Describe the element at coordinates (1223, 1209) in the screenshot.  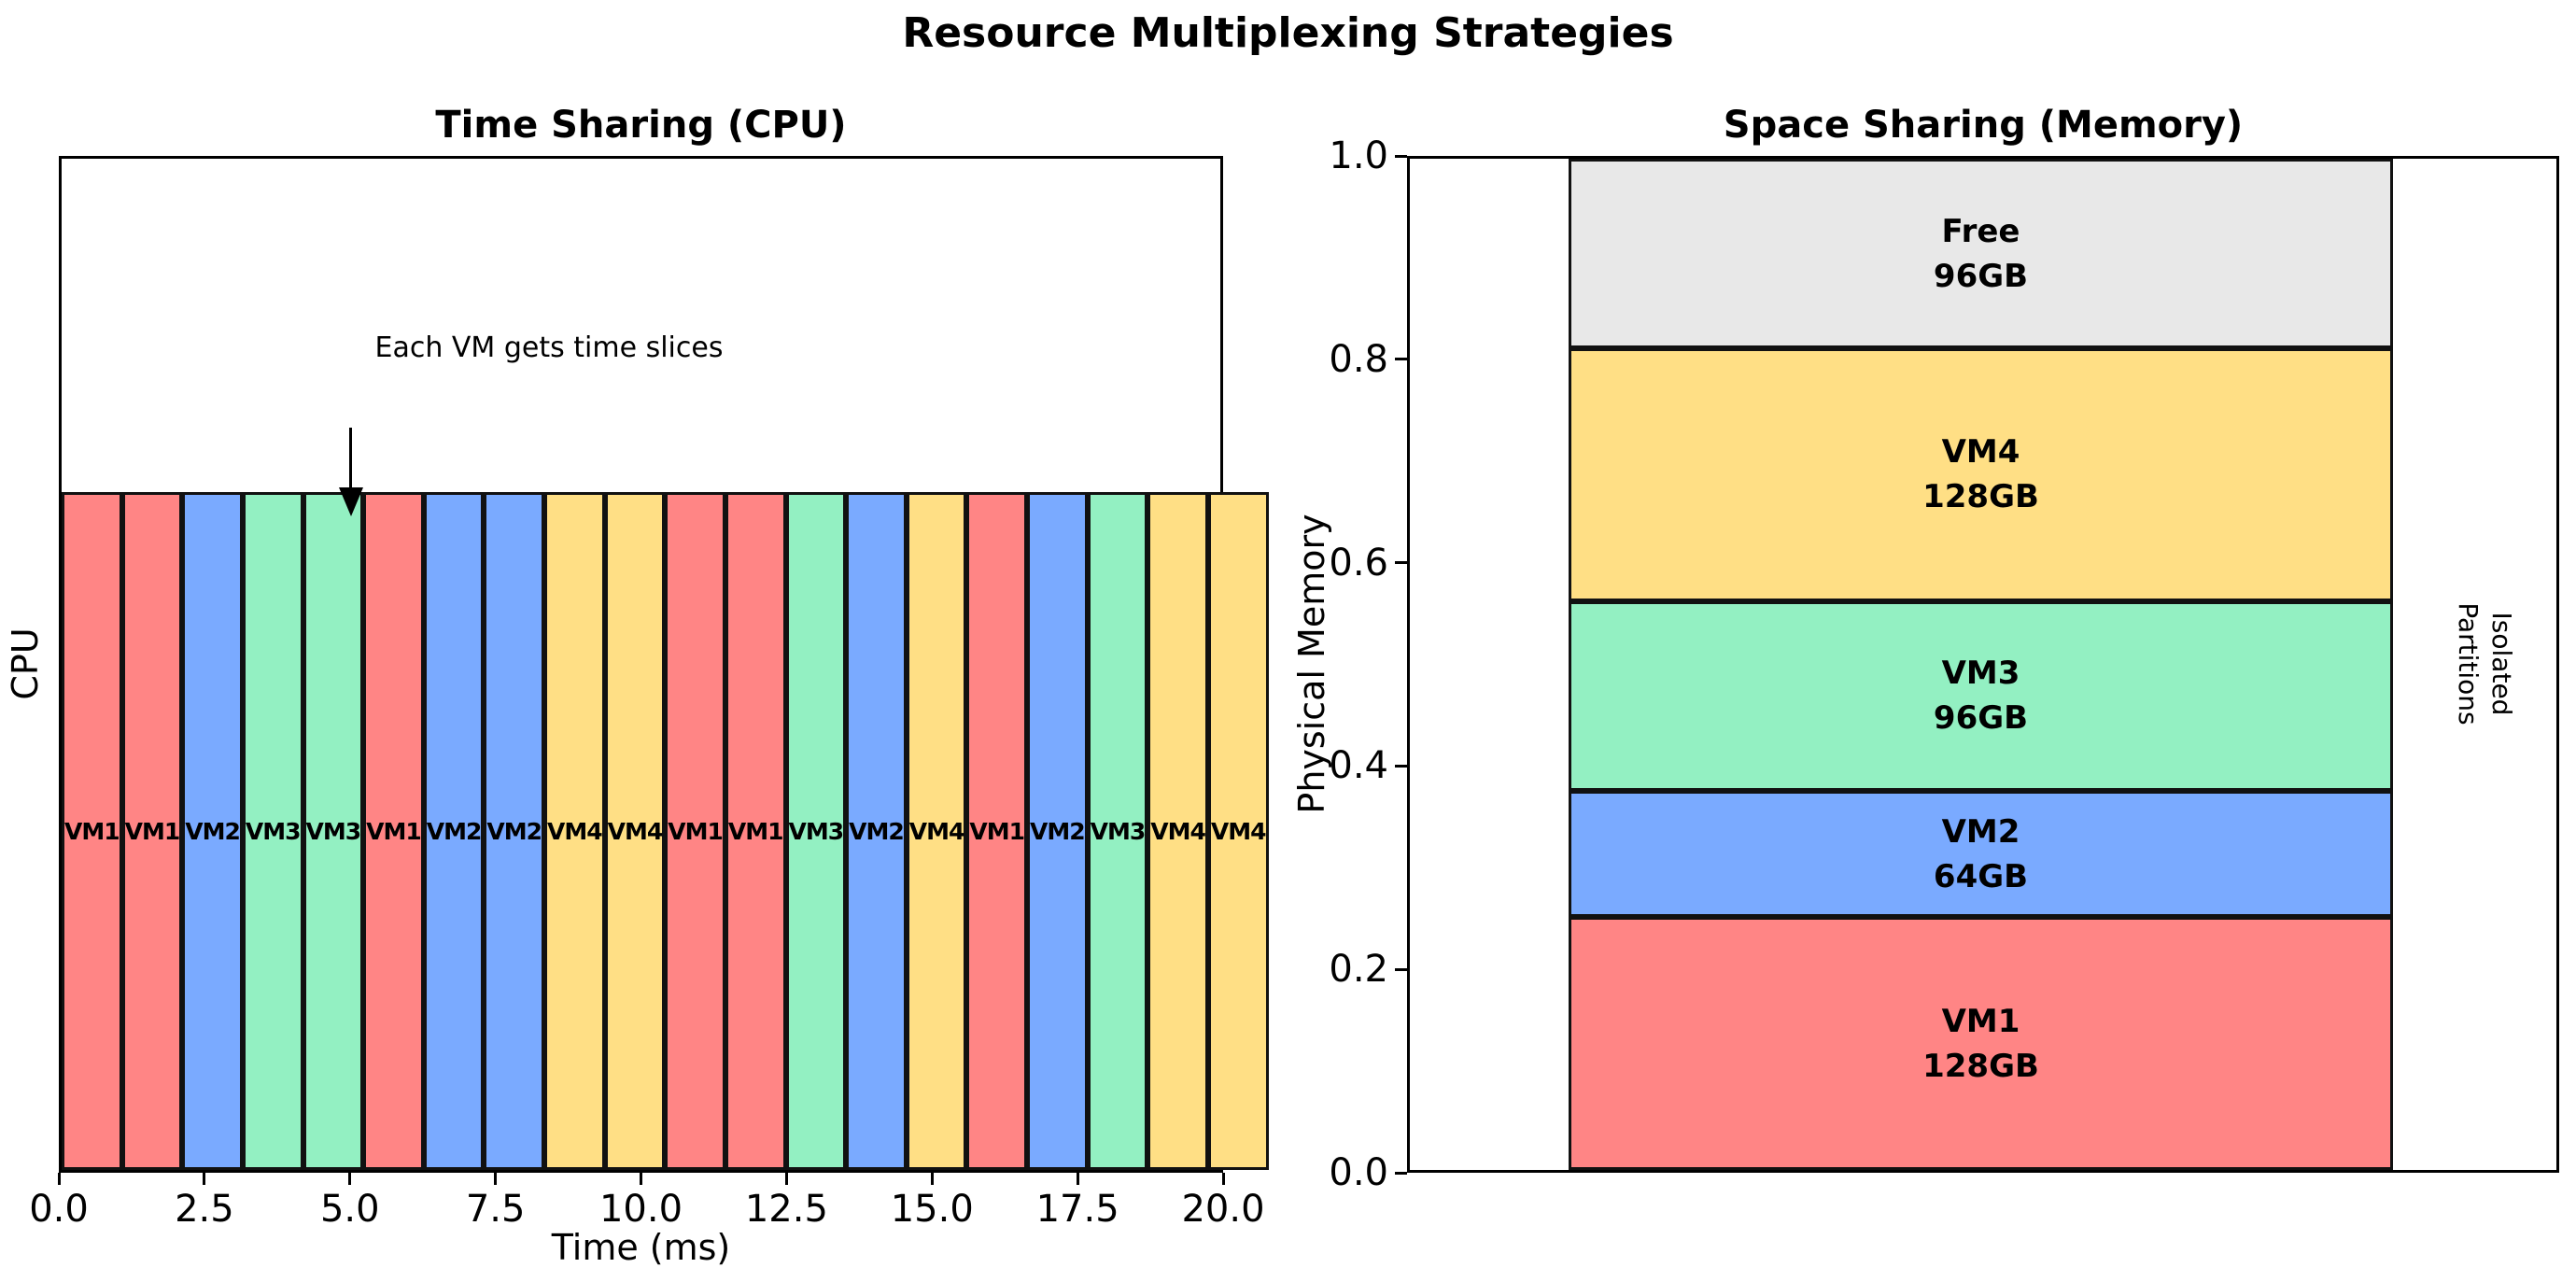
I see `x-tick-label: 20.0` at that location.